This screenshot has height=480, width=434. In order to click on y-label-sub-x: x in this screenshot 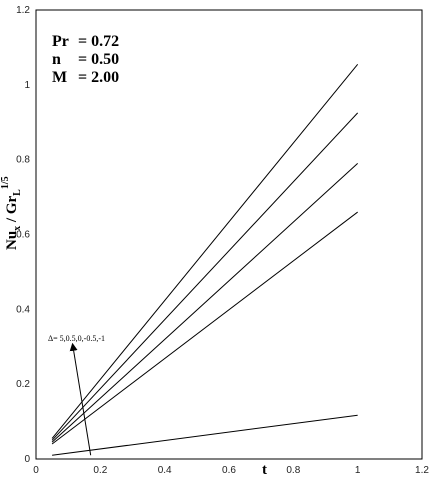, I will do `click(17, 228)`.